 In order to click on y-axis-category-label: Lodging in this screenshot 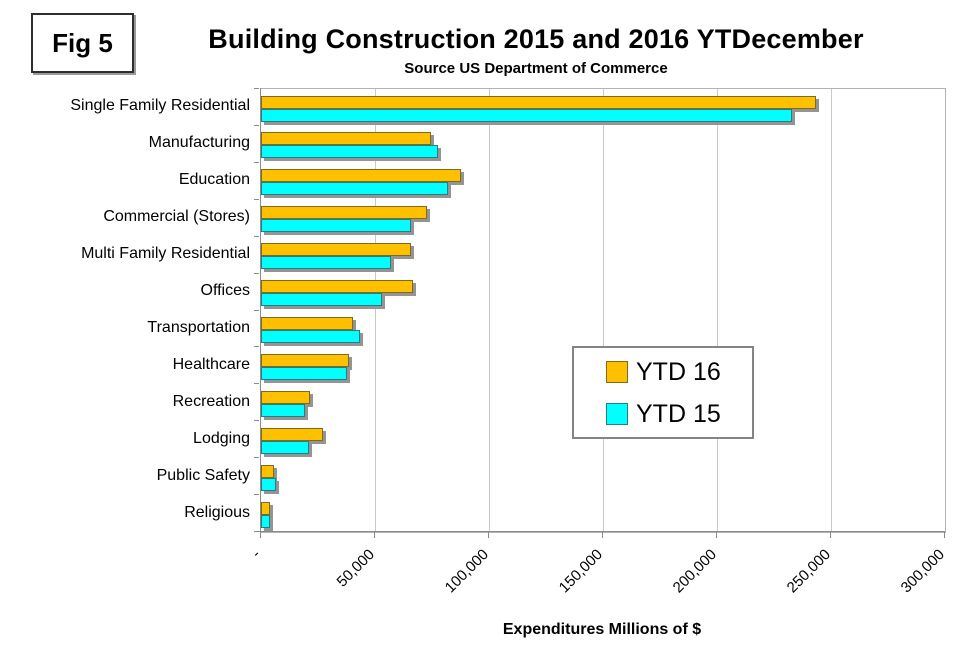, I will do `click(221, 438)`.